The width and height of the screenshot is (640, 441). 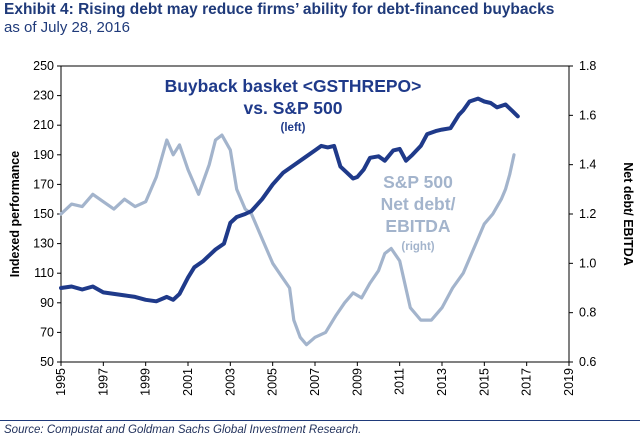 What do you see at coordinates (587, 115) in the screenshot?
I see `y-right-tick-label: 1.6` at bounding box center [587, 115].